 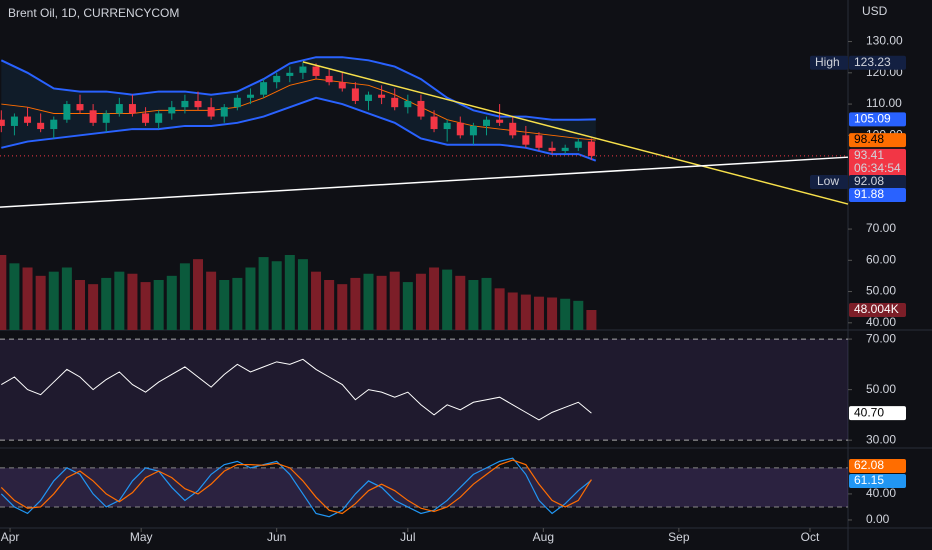 I want to click on x-tick-label: Apr, so click(x=10, y=537).